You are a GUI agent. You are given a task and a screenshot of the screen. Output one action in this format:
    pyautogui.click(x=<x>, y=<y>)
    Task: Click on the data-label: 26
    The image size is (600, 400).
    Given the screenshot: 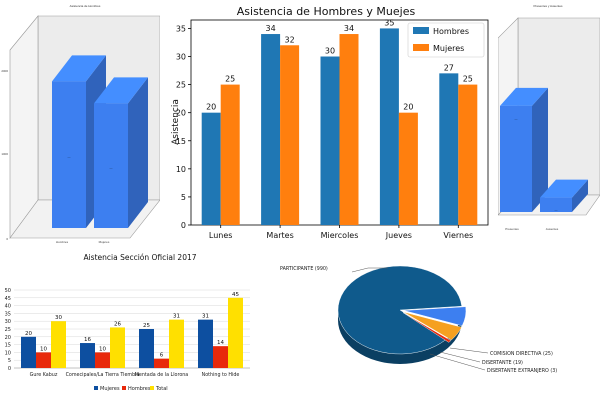 What is the action you would take?
    pyautogui.click(x=117, y=324)
    